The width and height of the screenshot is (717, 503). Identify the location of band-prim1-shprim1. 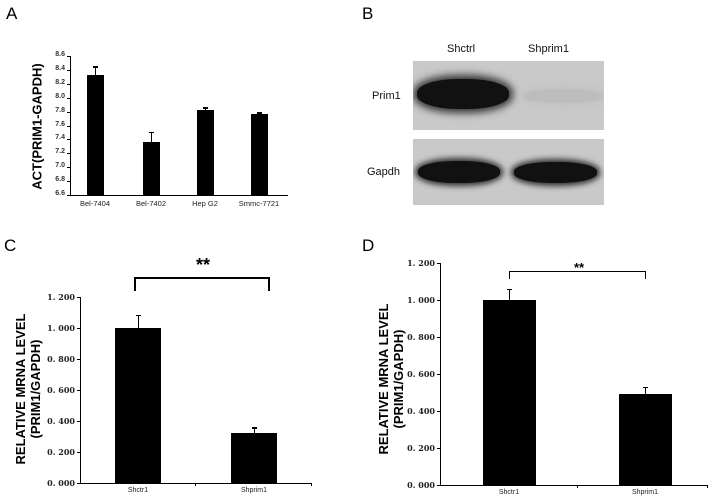
(563, 96).